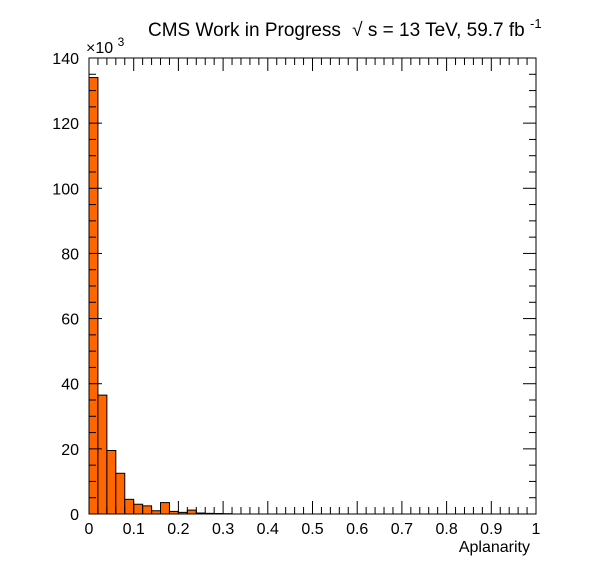 The height and width of the screenshot is (577, 596). What do you see at coordinates (99, 48) in the screenshot?
I see `y-multiplier-base: ×10` at bounding box center [99, 48].